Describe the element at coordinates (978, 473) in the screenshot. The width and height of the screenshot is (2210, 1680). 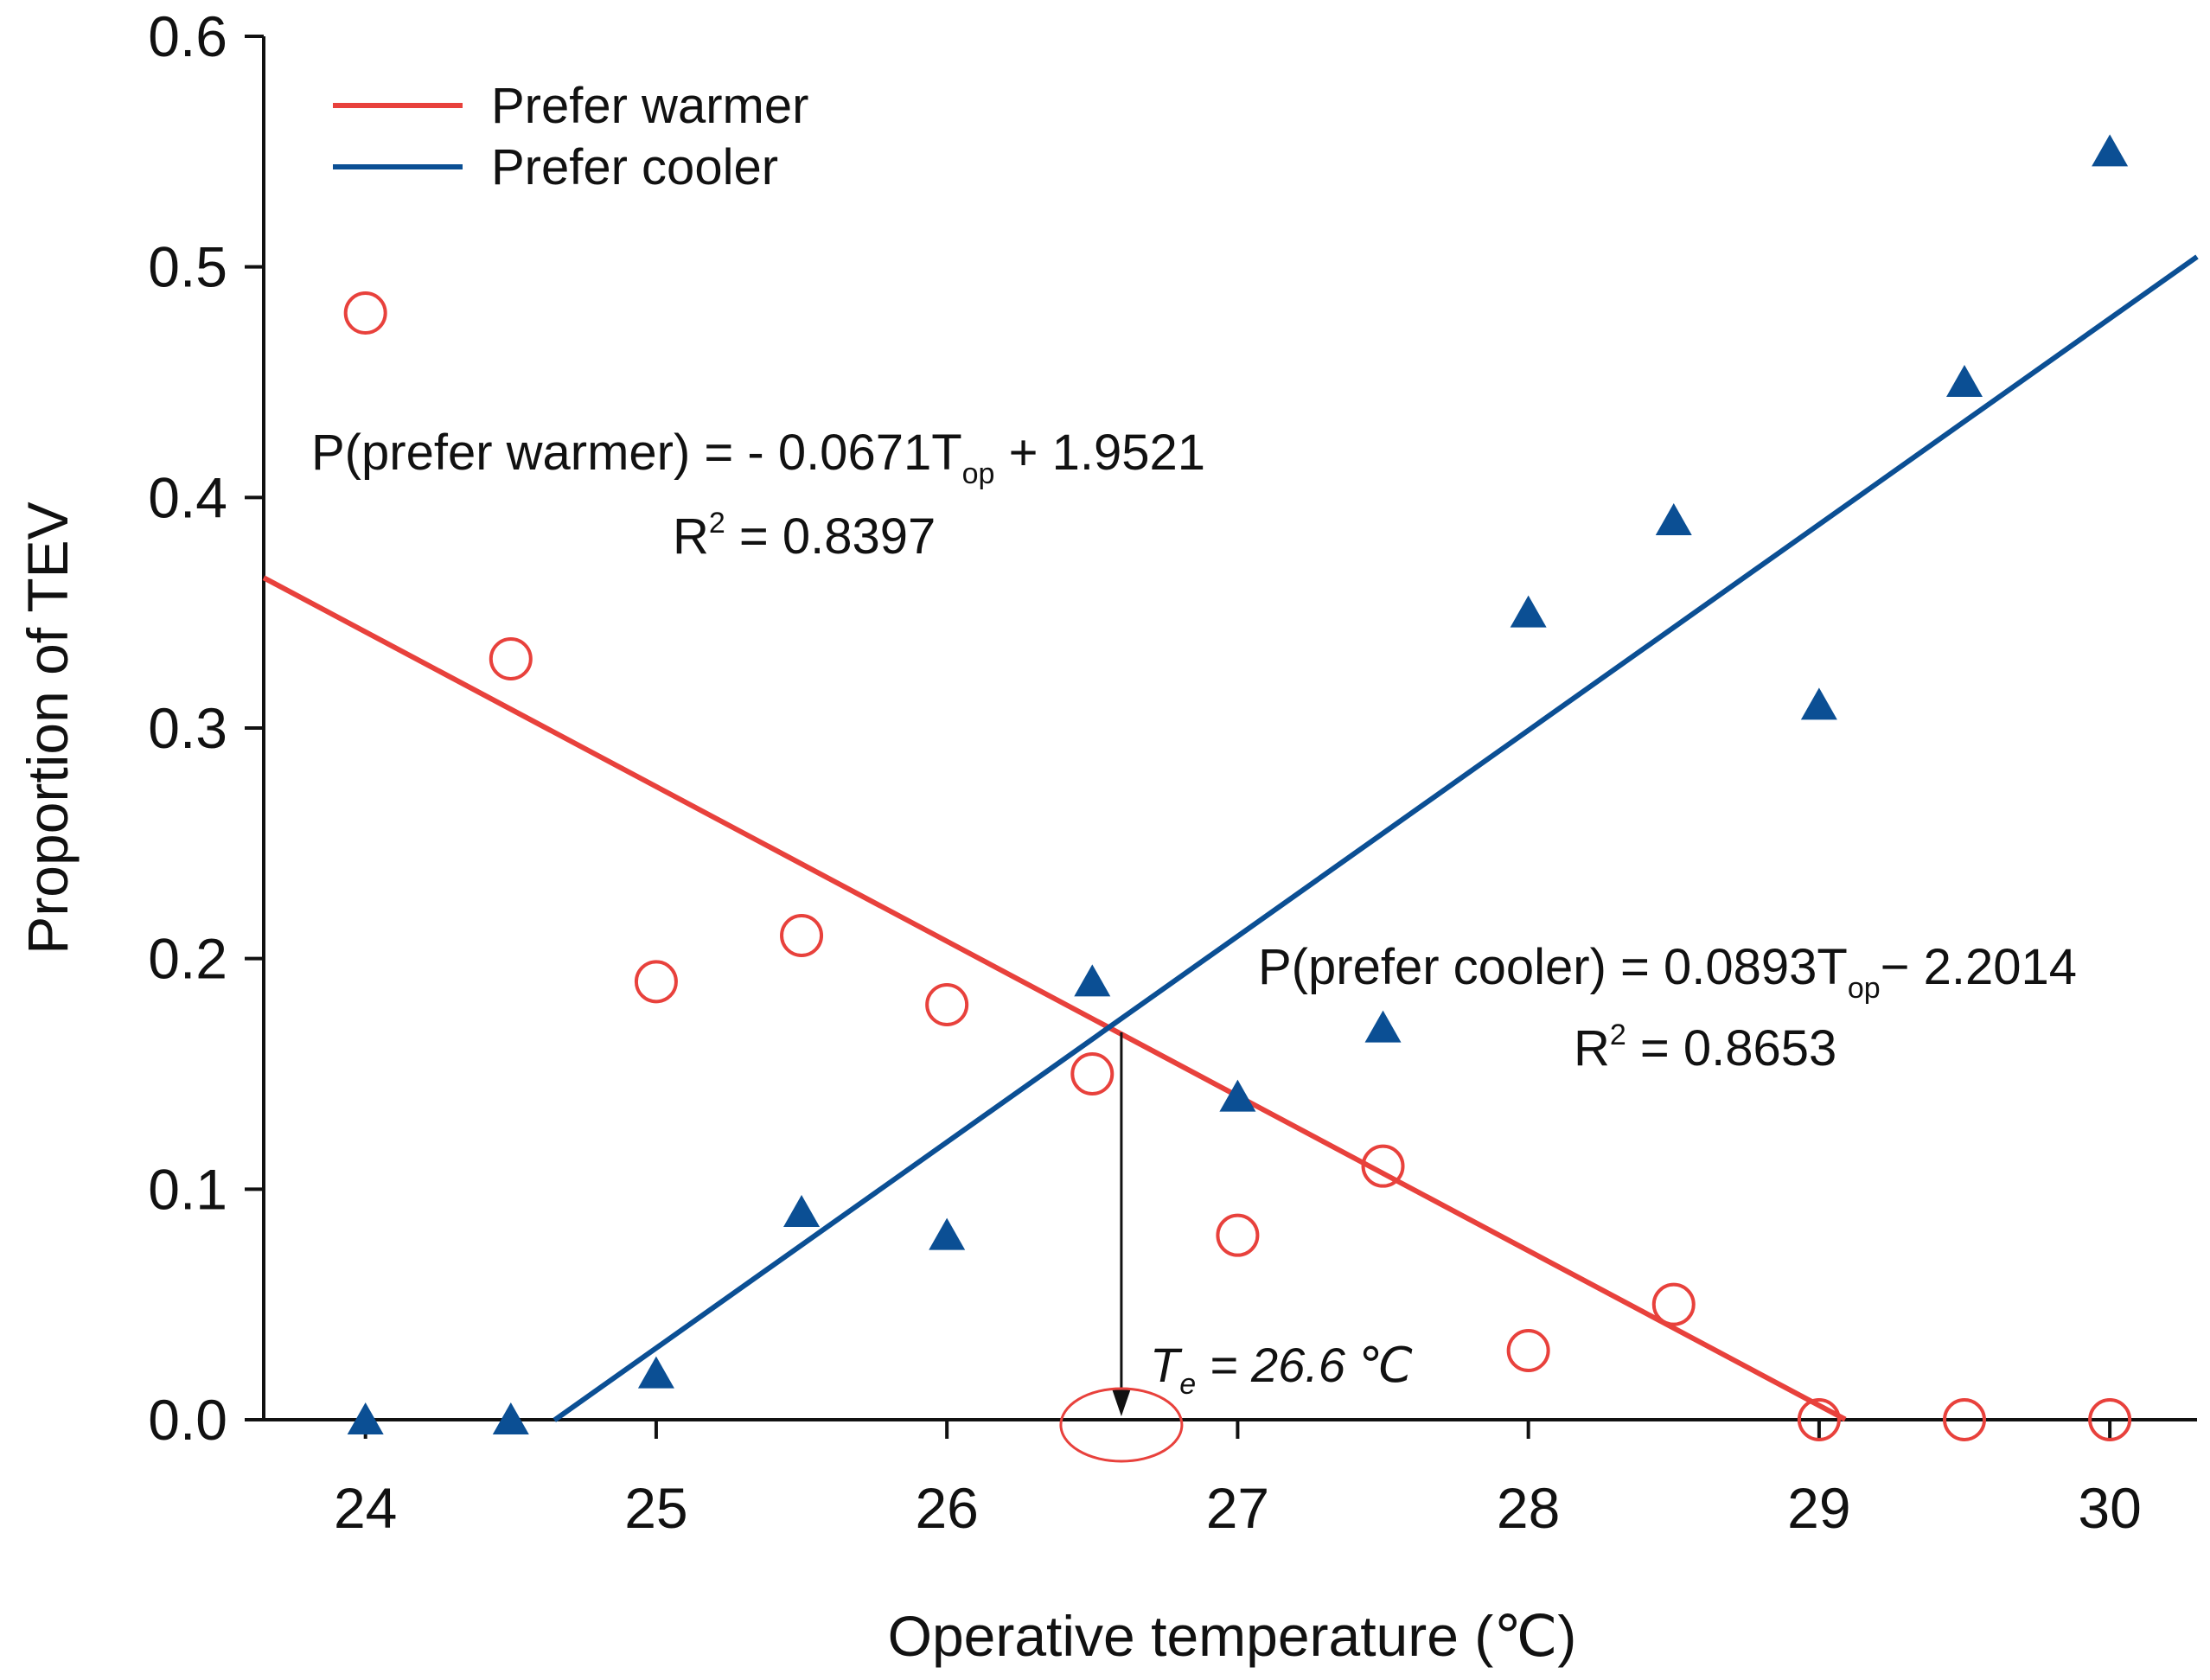
I see `equation-warmer-subscript: op` at that location.